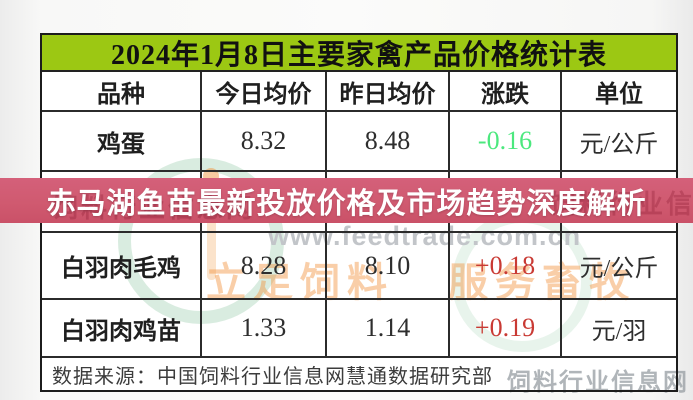 The image size is (693, 400). I want to click on article-headline: 赤马湖鱼苗最新投放价格及市场趋势深度解析, so click(346, 203).